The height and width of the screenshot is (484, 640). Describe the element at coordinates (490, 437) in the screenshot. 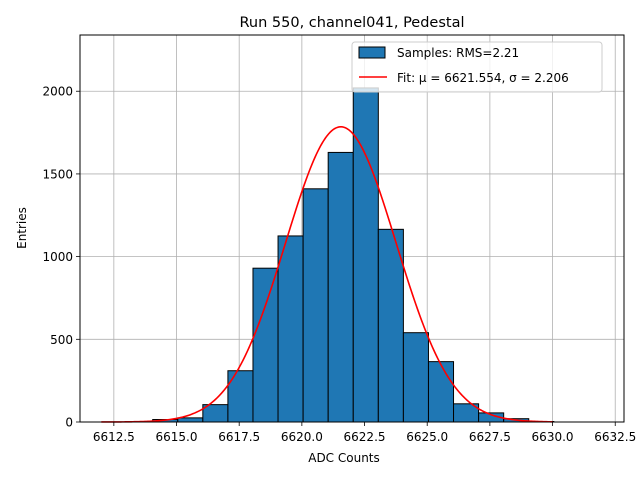

I see `x-tick-label-6: 6627.5` at that location.